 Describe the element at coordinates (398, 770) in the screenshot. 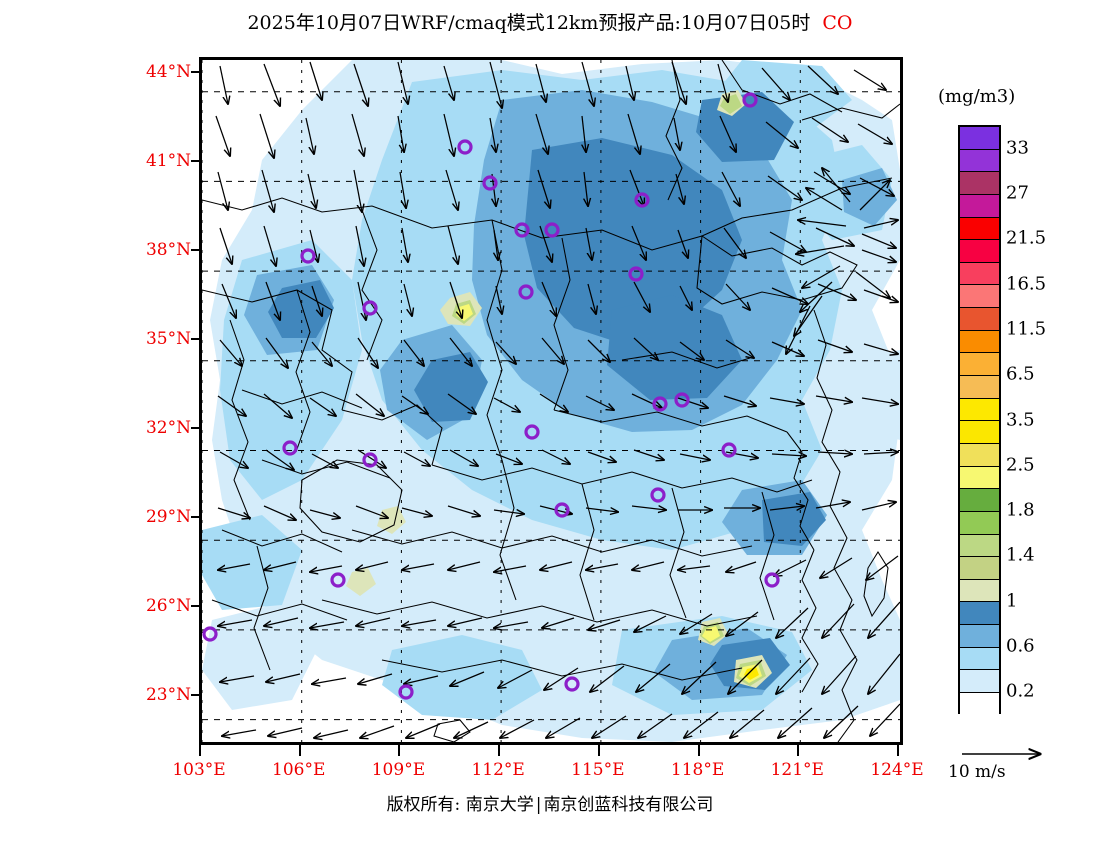

I see `x-axis-tick-label: 109°E` at that location.